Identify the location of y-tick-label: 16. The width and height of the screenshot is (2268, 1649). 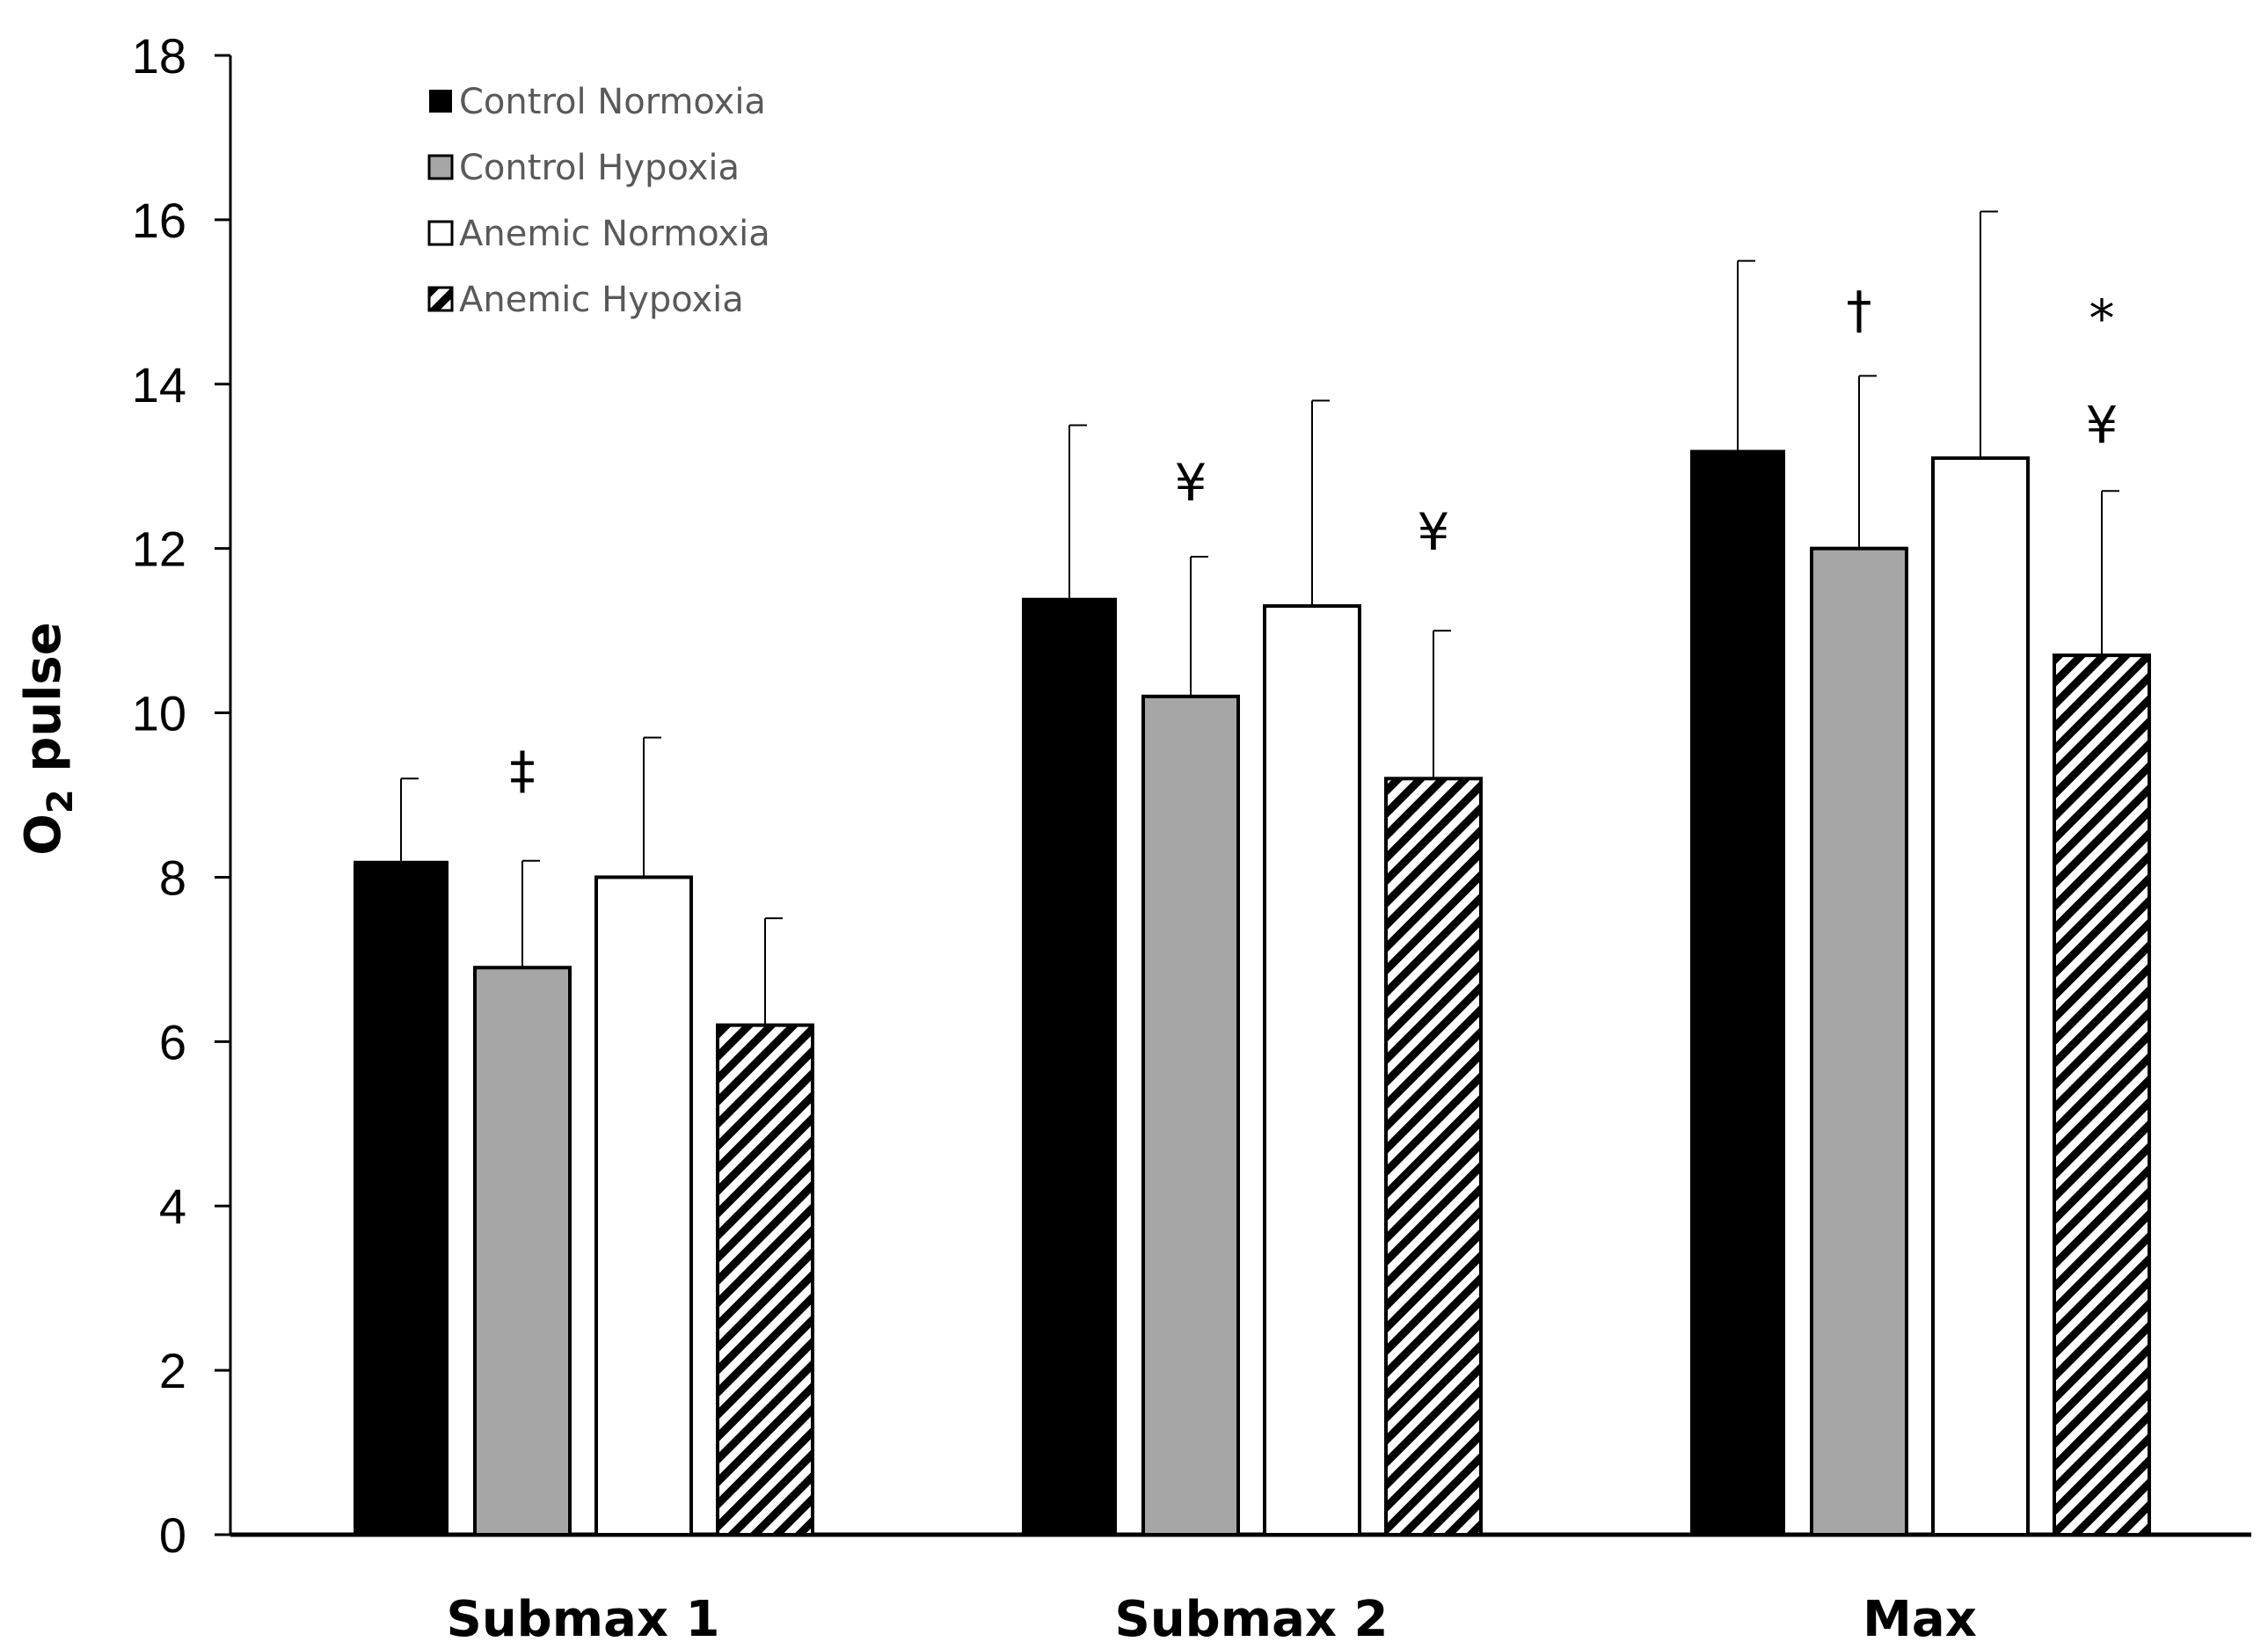
(159, 220).